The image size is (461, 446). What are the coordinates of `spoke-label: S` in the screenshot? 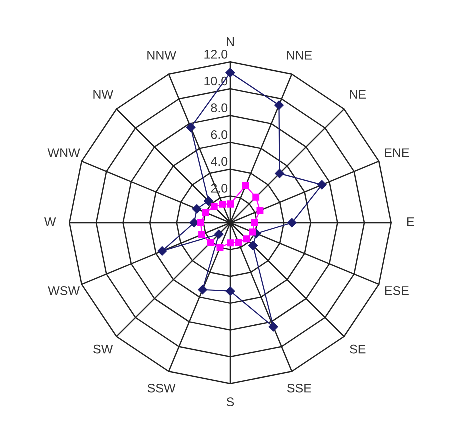 It's located at (230, 402).